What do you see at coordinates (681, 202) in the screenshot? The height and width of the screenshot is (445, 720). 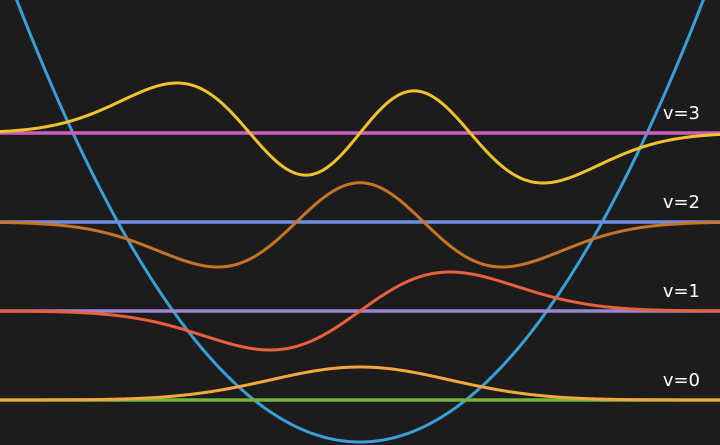 I see `level-label-v2: v=2` at bounding box center [681, 202].